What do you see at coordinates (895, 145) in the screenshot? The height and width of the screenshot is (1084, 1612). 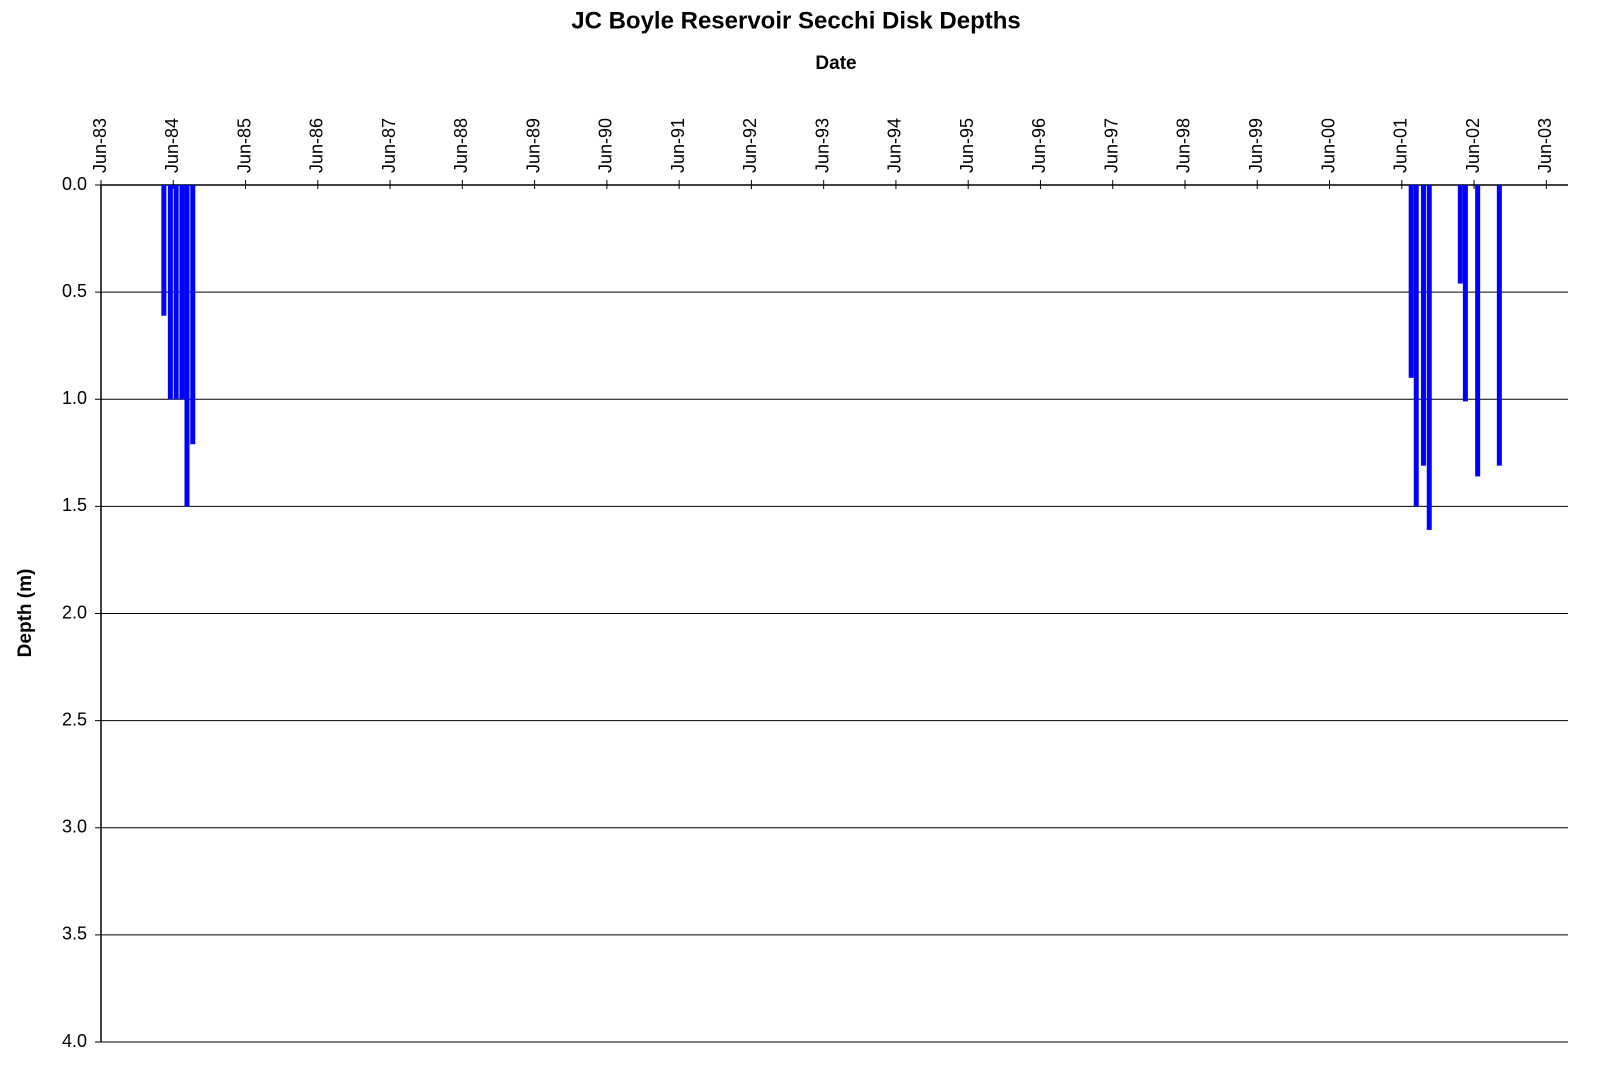 I see `x-tick-label: Jun-94` at bounding box center [895, 145].